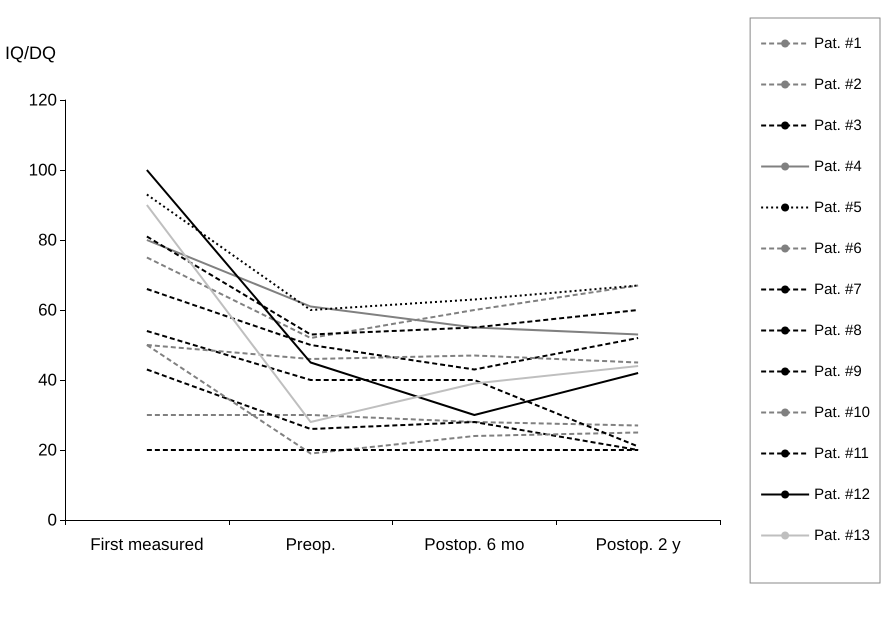 Image resolution: width=888 pixels, height=631 pixels. I want to click on y-tick-label: 20, so click(47, 450).